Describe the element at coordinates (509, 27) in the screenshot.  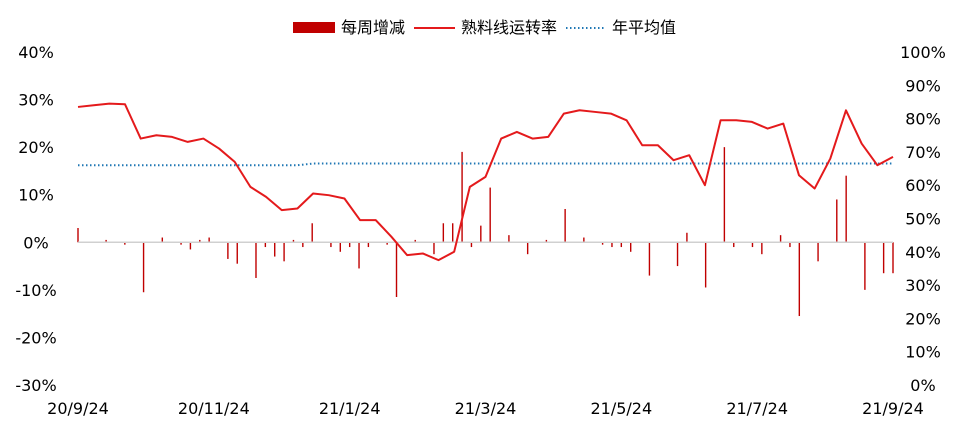
I see `legend-label-line: 熟料线运转率` at that location.